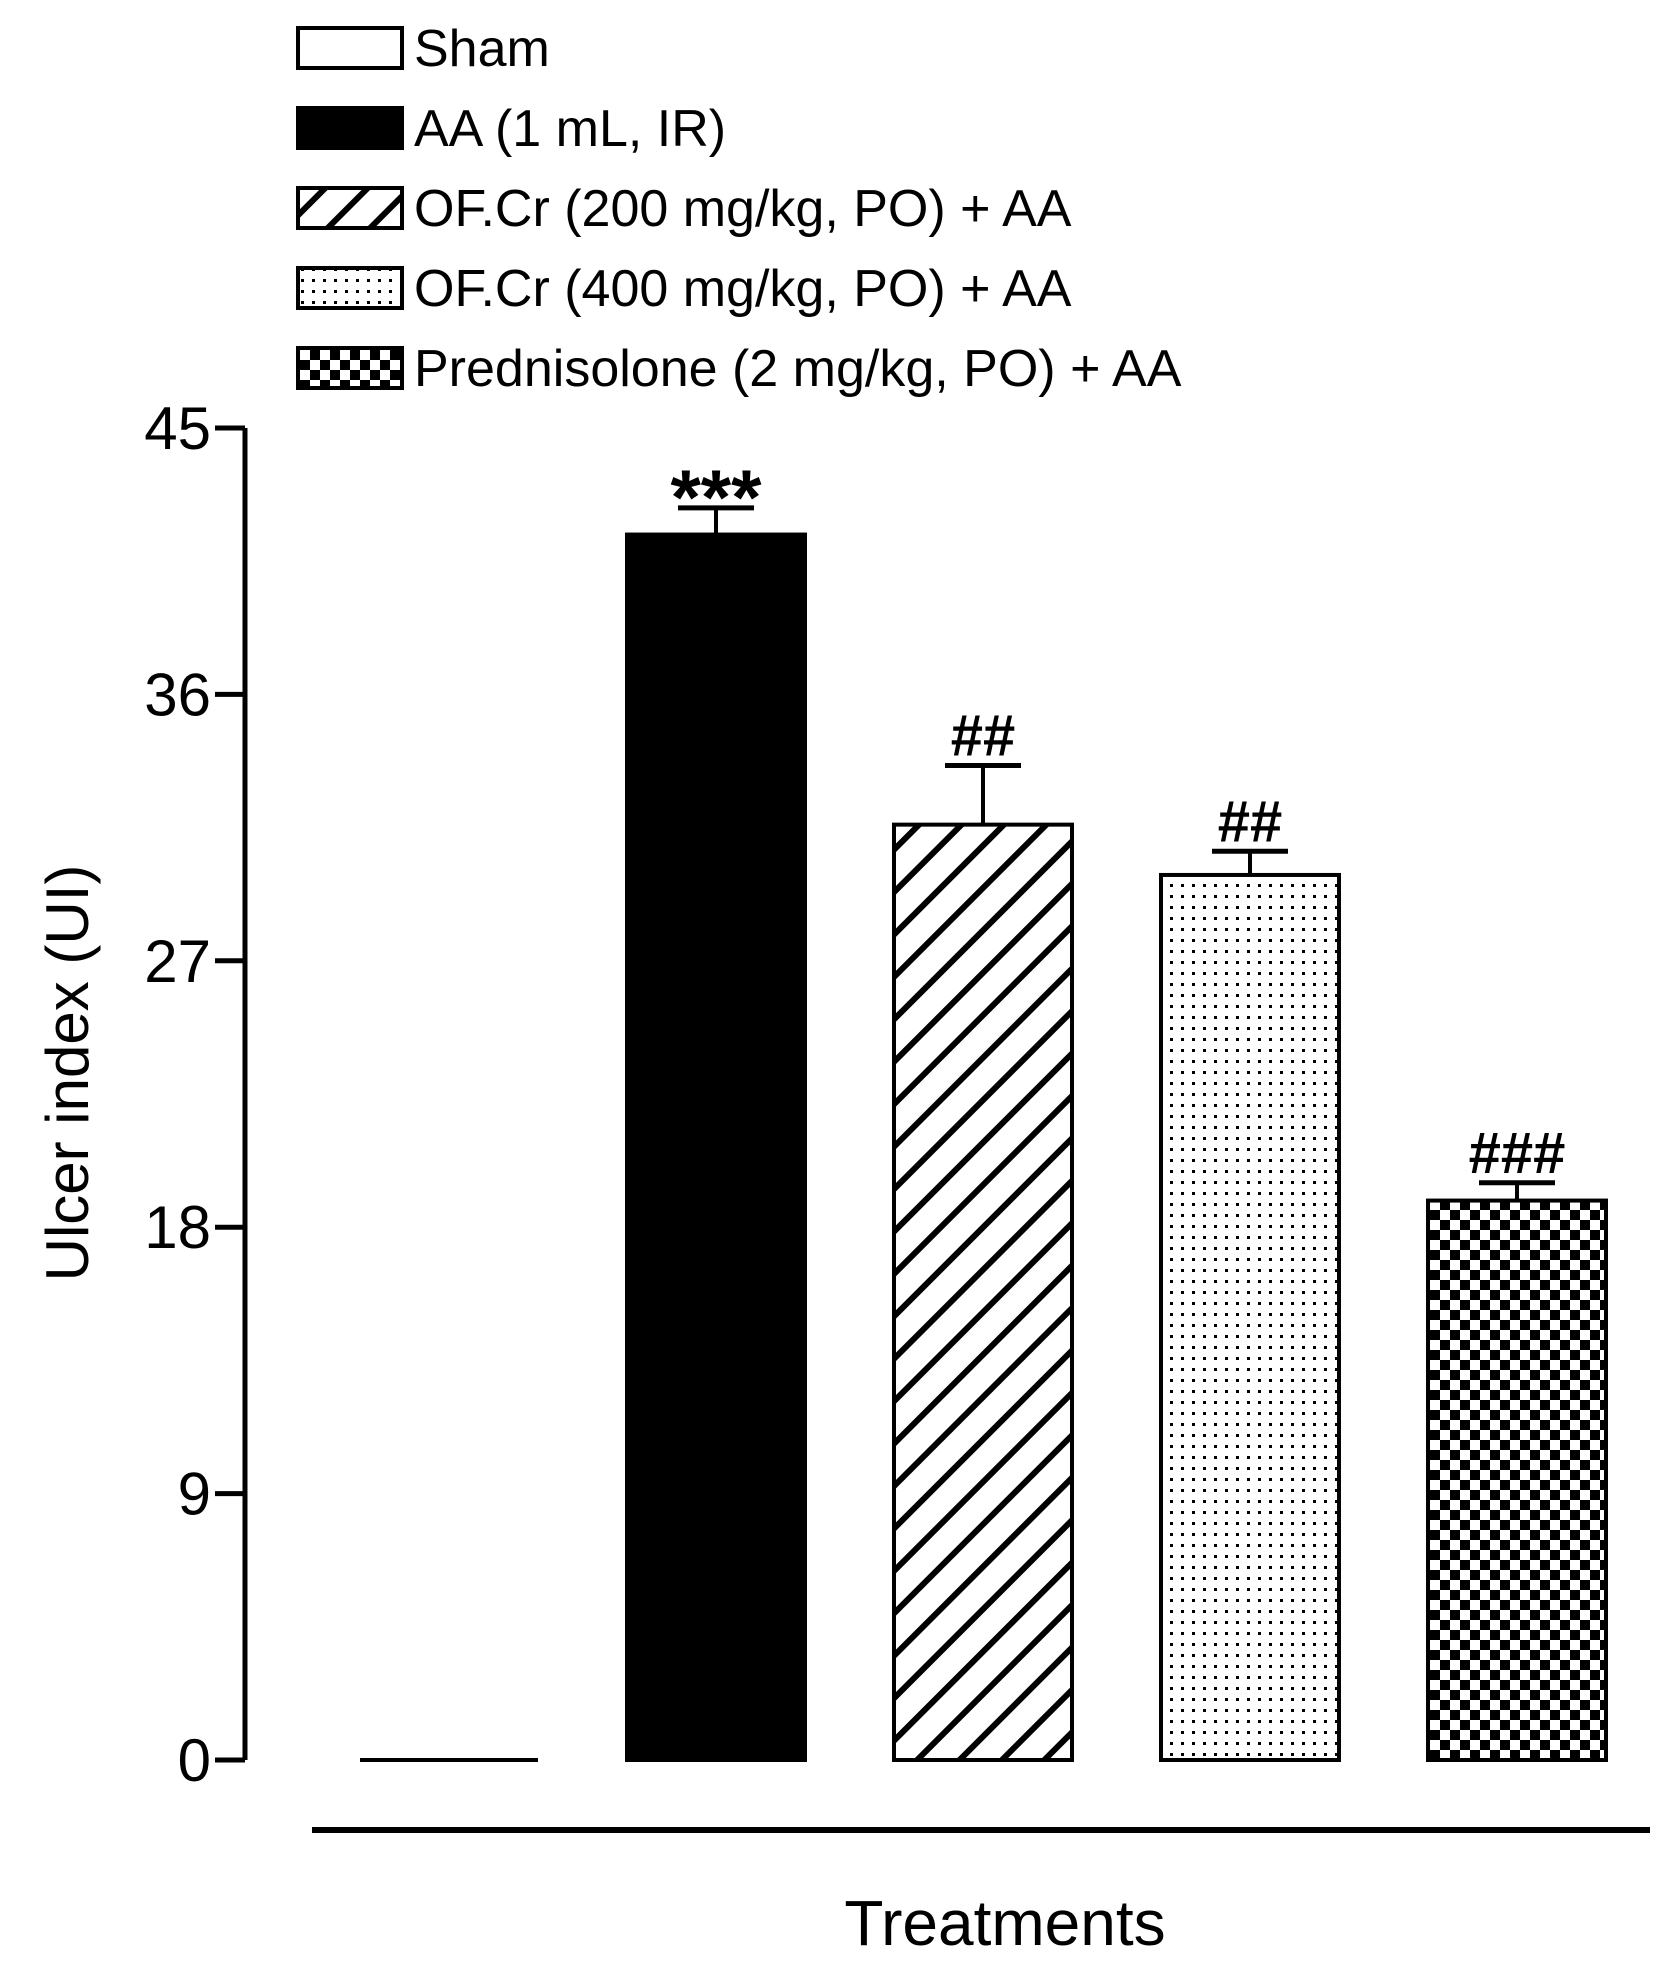 This screenshot has height=1970, width=1675. I want to click on significance-label: ***, so click(716, 497).